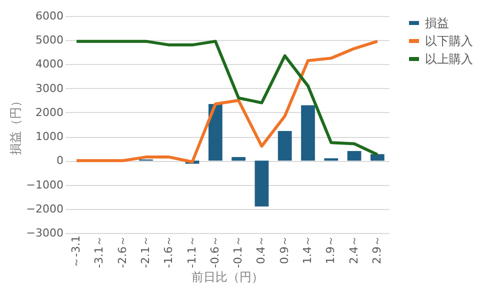 This screenshot has width=481, height=289. What do you see at coordinates (76, 252) in the screenshot?
I see `x-tick-label: ～-3.1` at bounding box center [76, 252].